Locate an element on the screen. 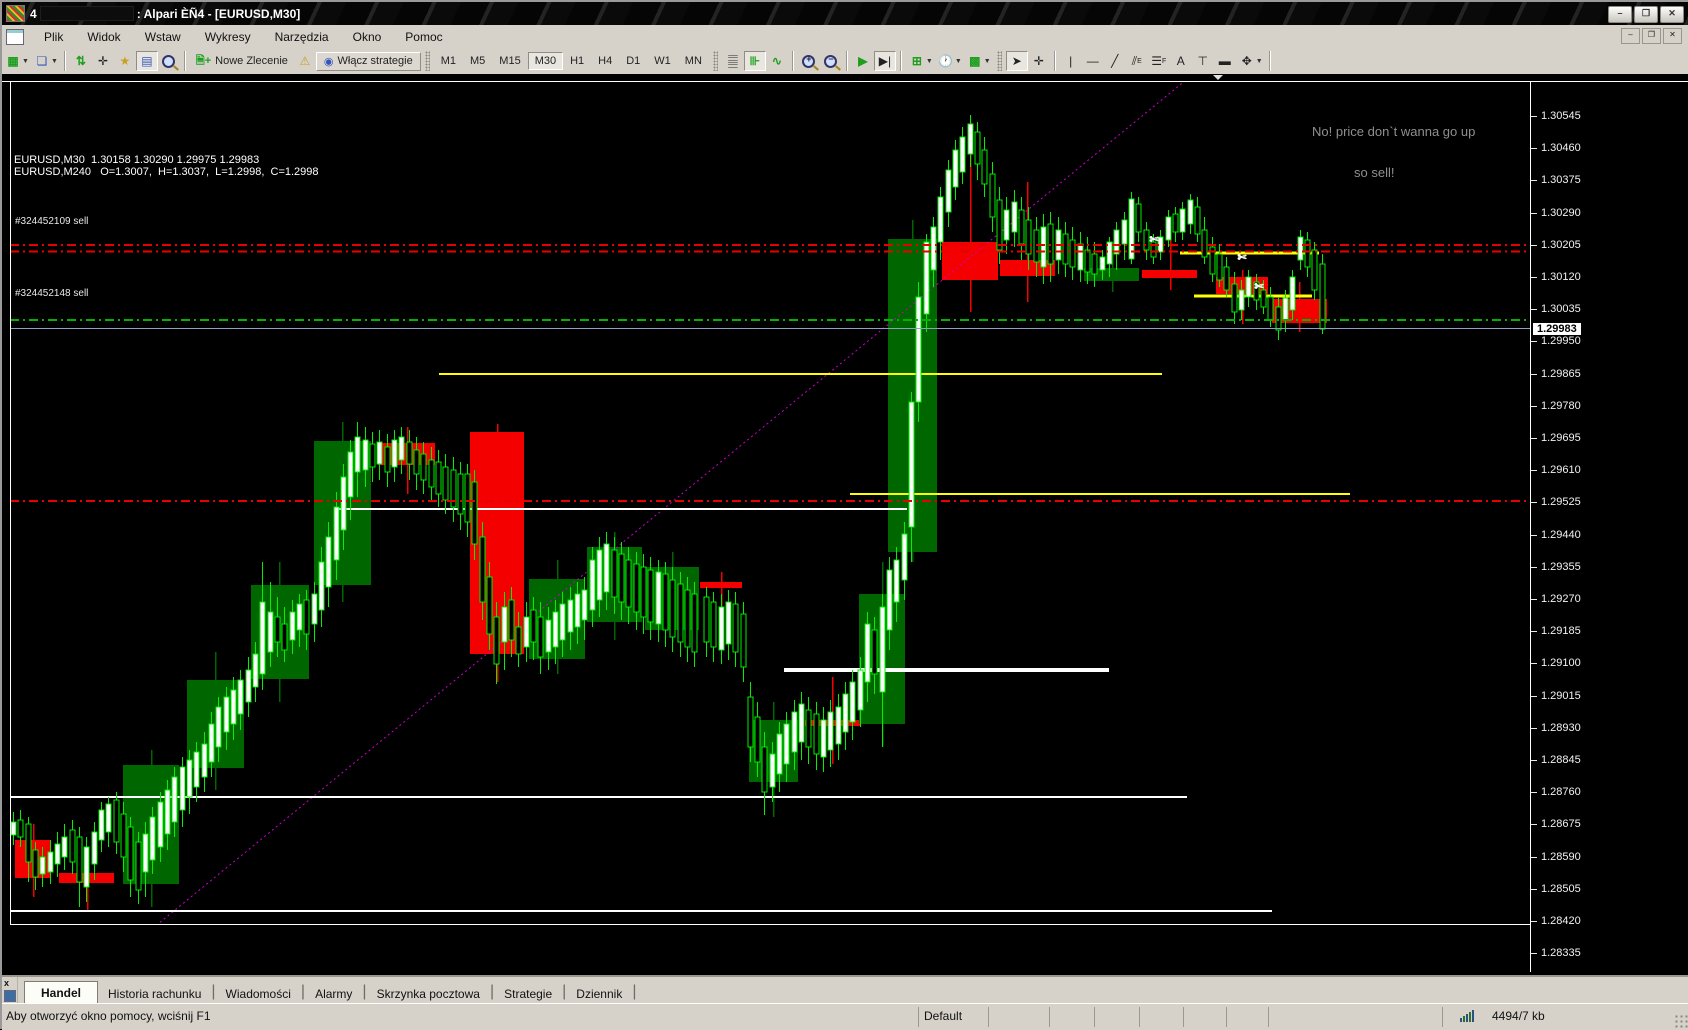  terminal-close-icon: x is located at coordinates (7, 983).